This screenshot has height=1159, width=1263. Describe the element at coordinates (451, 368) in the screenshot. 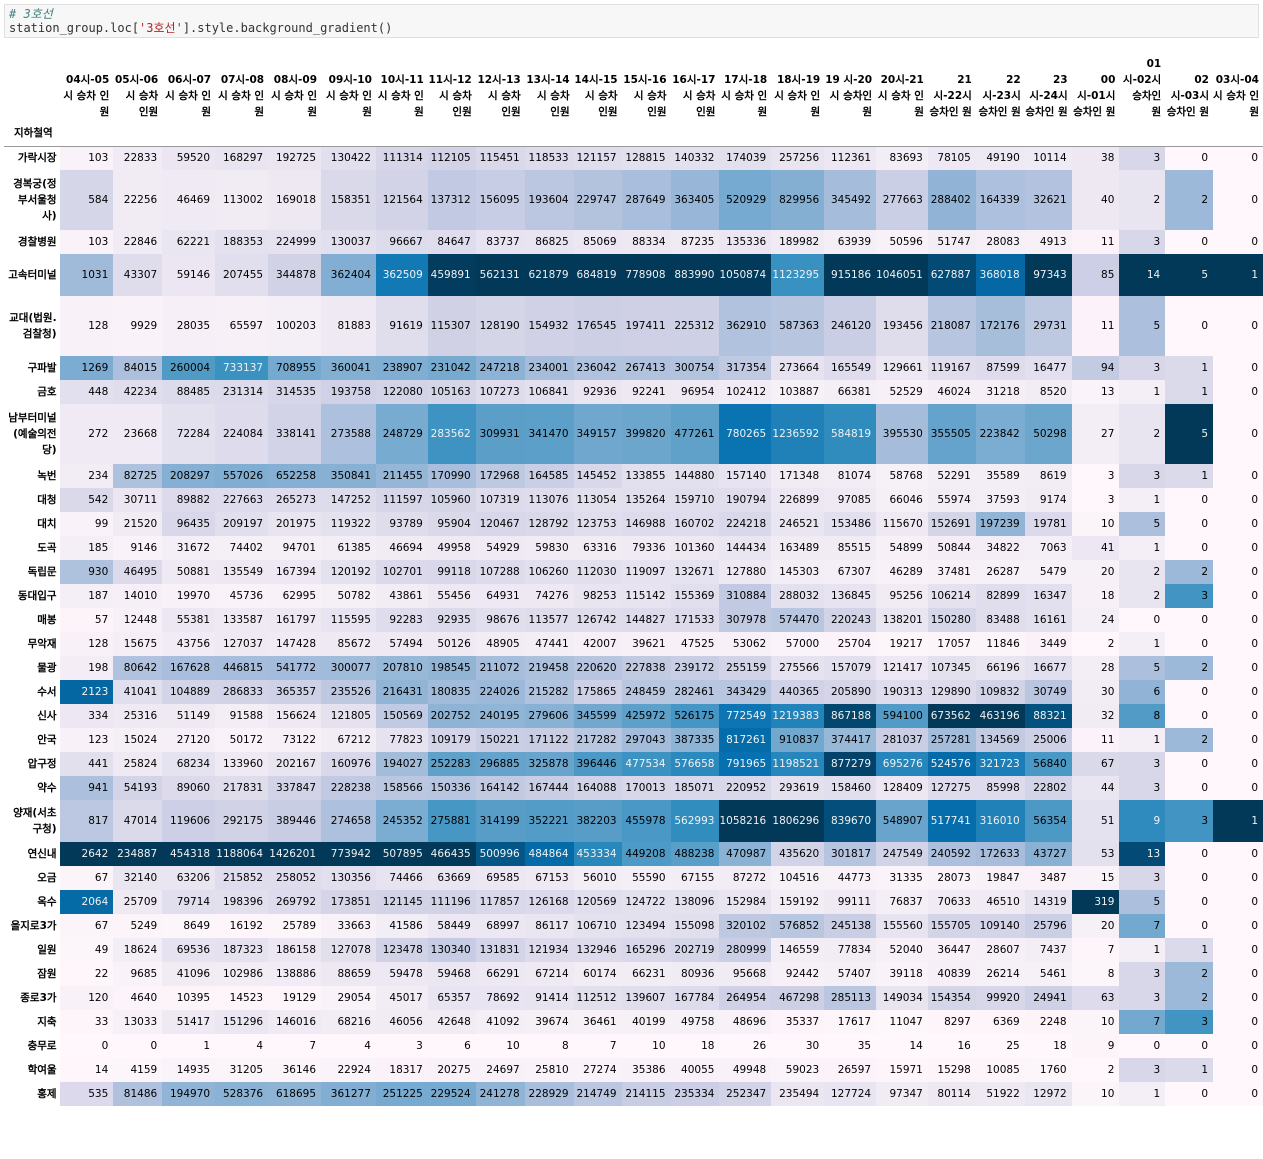

I see `table-cell: 231042` at that location.